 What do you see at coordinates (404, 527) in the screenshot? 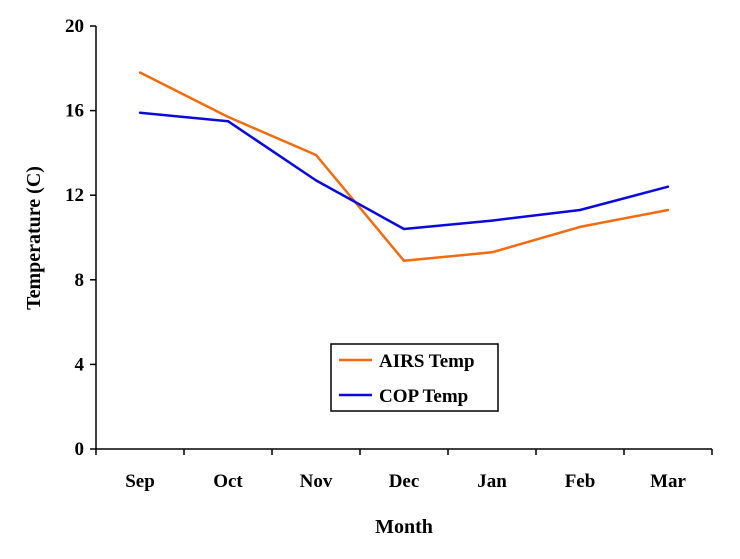
I see `x-axis-title: Month` at bounding box center [404, 527].